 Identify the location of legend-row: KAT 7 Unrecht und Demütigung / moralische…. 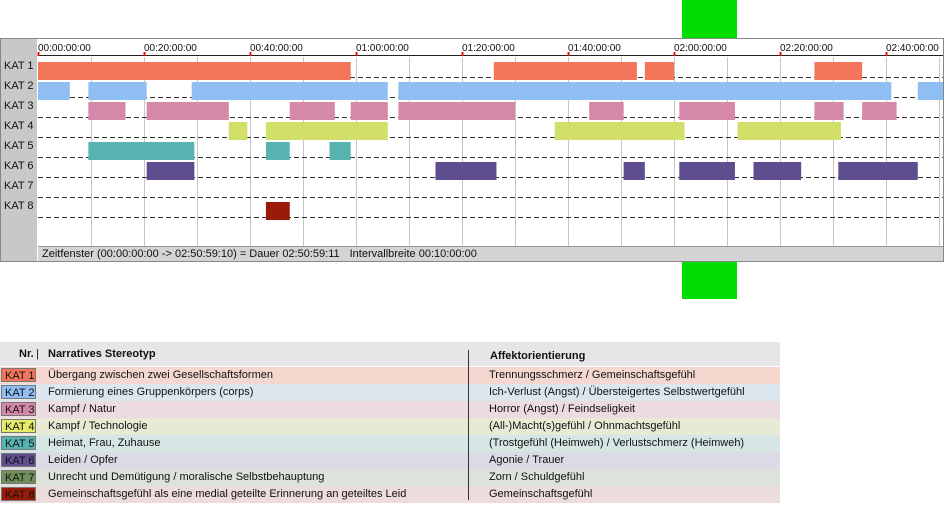
(390, 477).